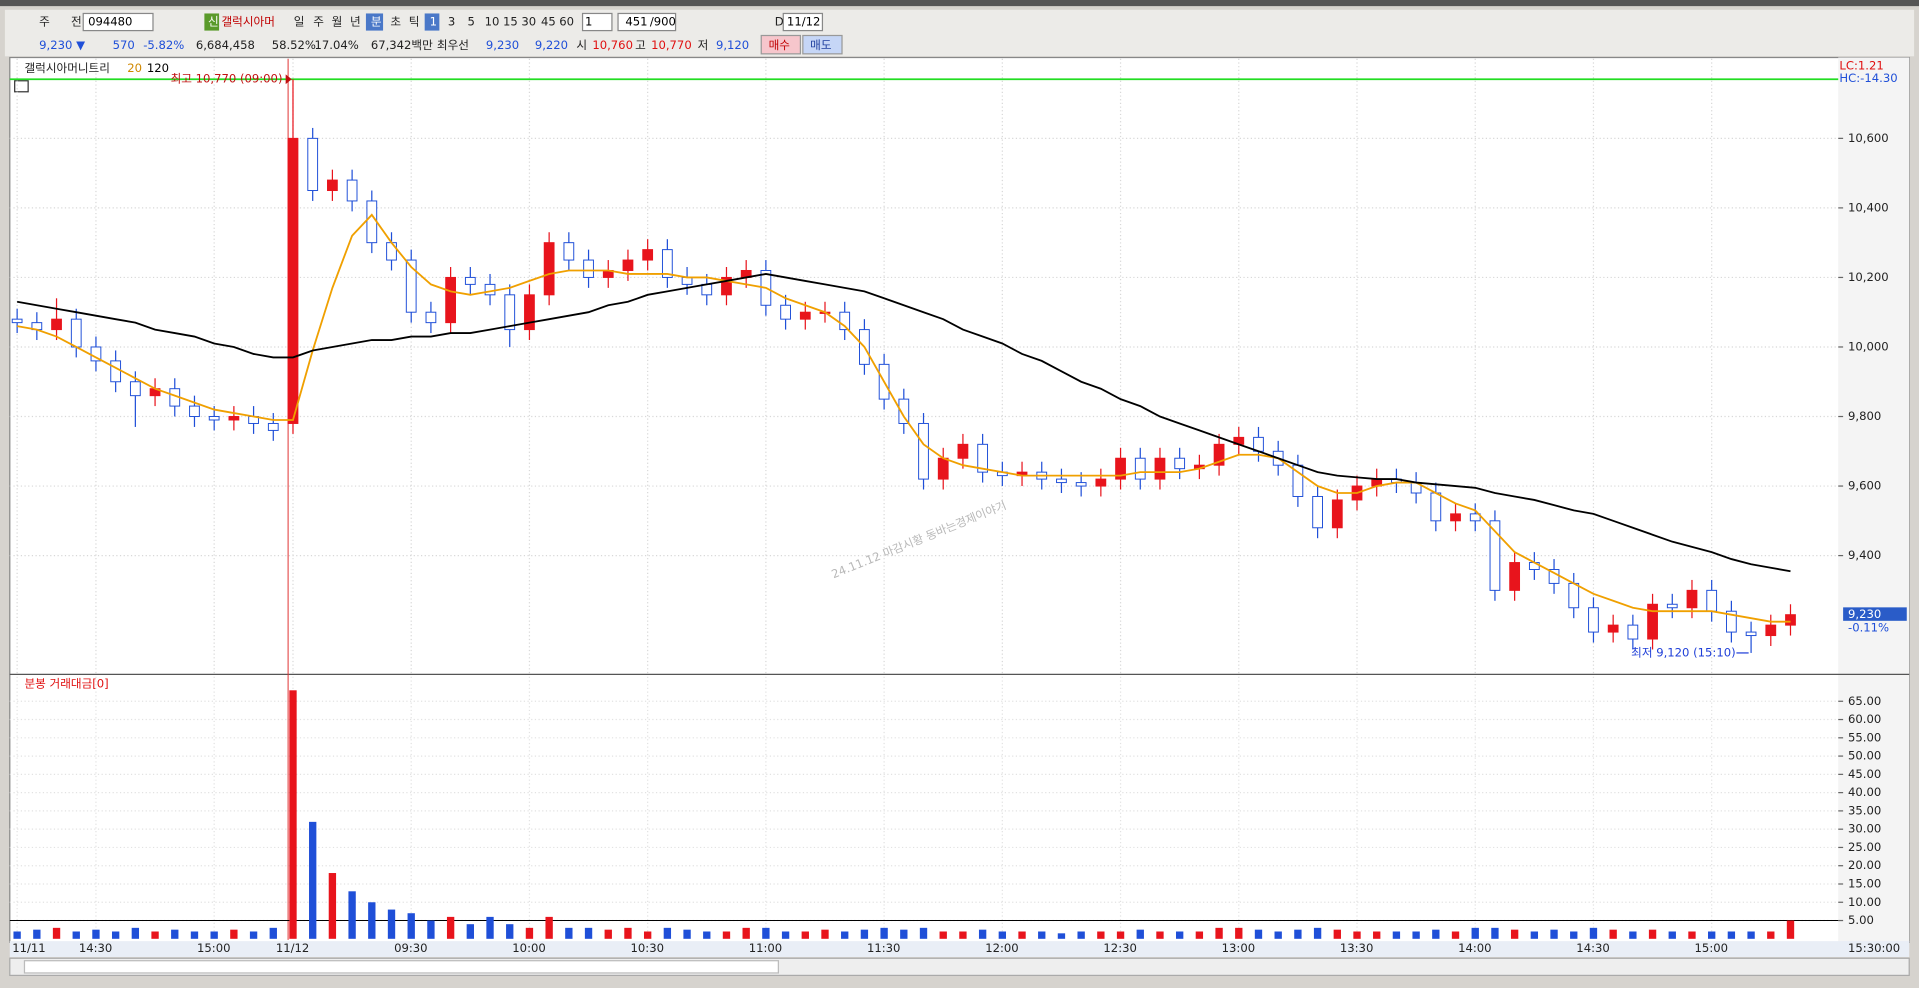  What do you see at coordinates (355, 22) in the screenshot?
I see `toolbar-item: 년` at bounding box center [355, 22].